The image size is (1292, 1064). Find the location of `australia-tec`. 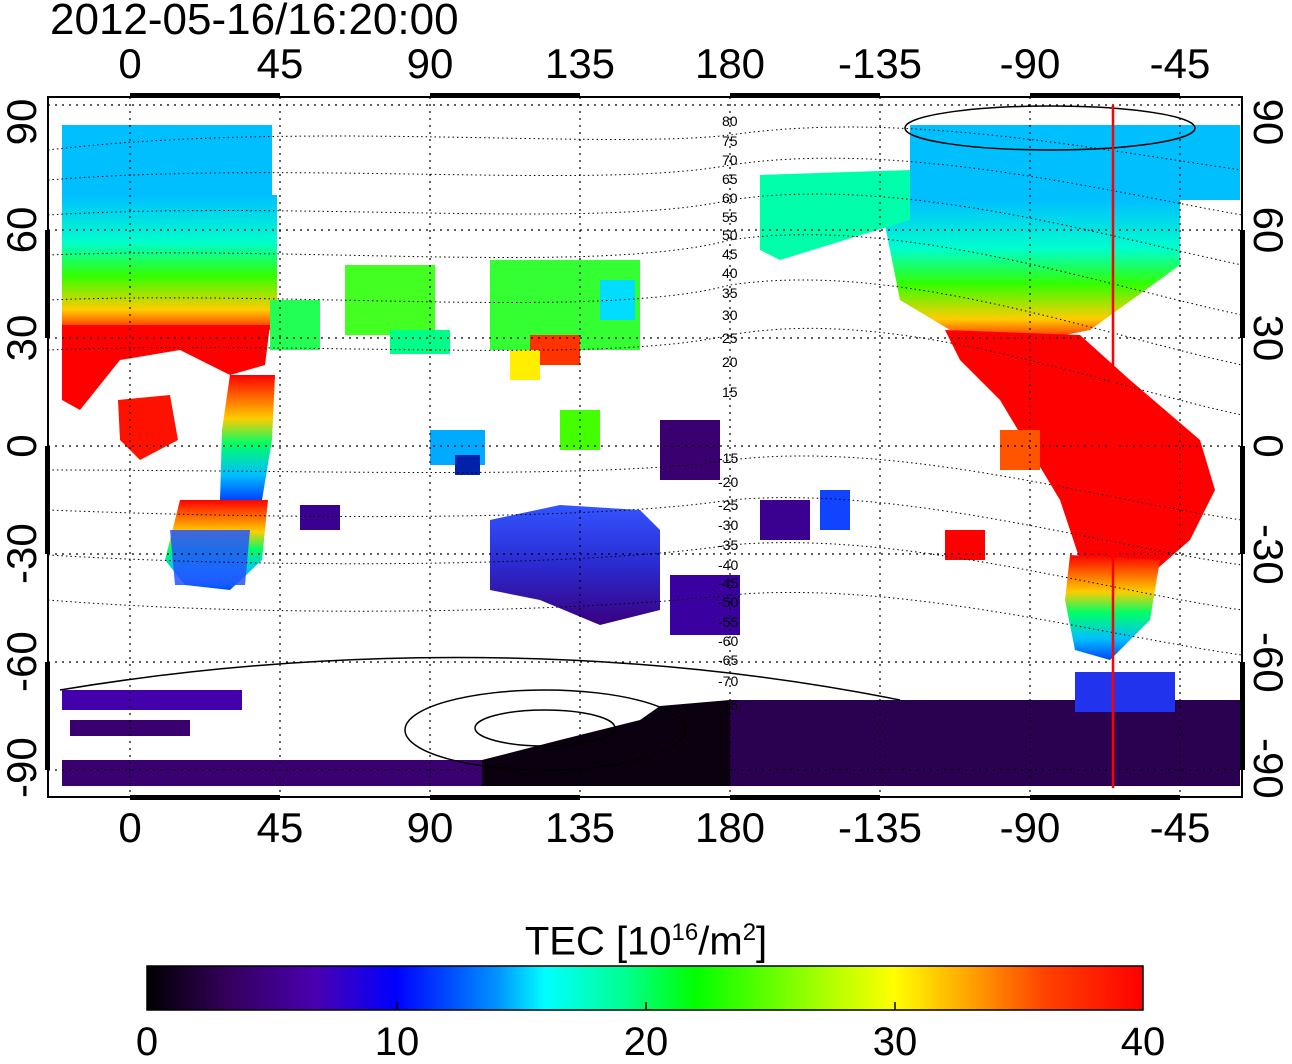

australia-tec is located at coordinates (575, 565).